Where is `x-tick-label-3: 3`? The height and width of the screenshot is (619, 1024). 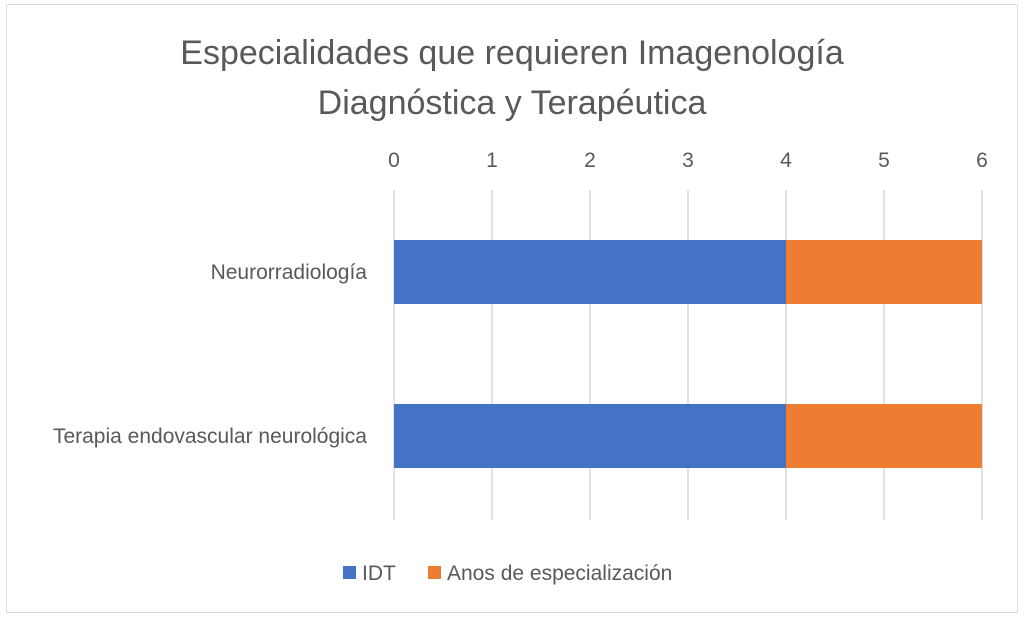 x-tick-label-3: 3 is located at coordinates (688, 160).